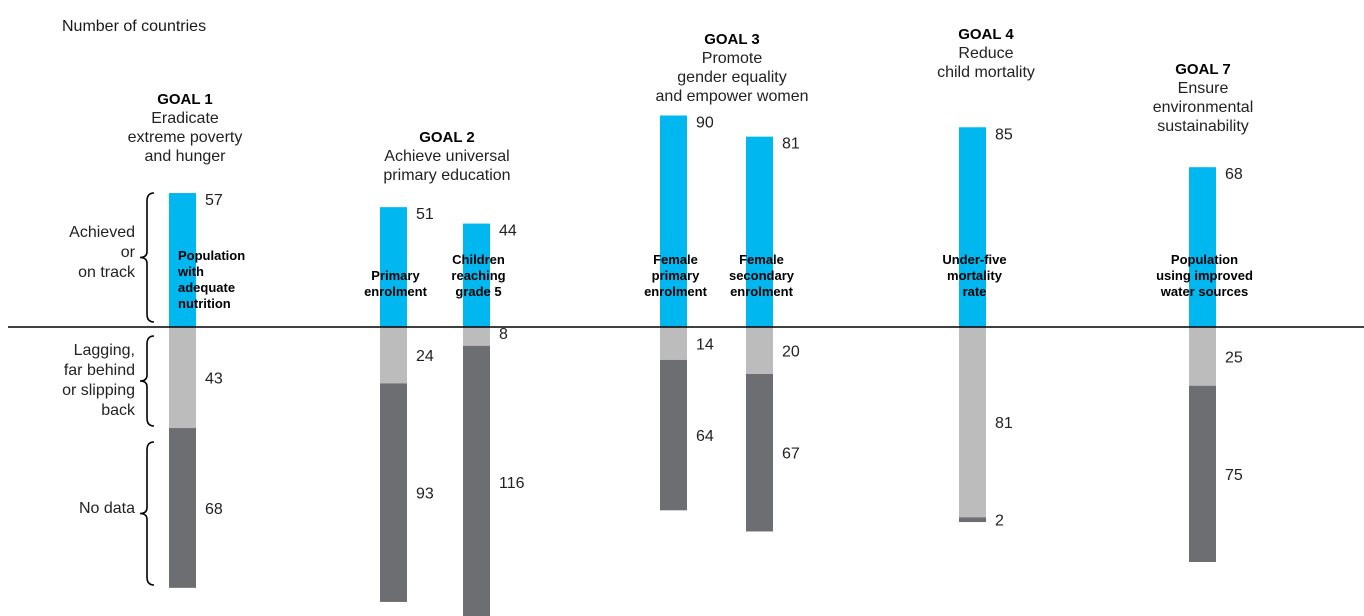 This screenshot has height=616, width=1364. Describe the element at coordinates (512, 483) in the screenshot. I see `value-no-data-3: 116` at that location.